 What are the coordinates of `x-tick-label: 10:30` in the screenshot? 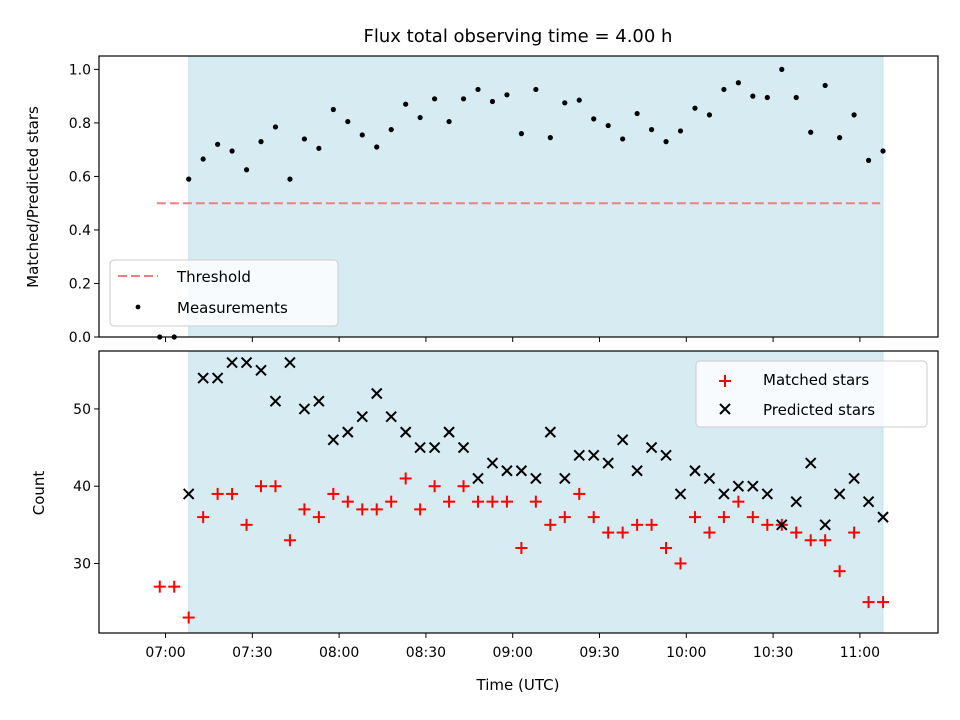 It's located at (773, 653).